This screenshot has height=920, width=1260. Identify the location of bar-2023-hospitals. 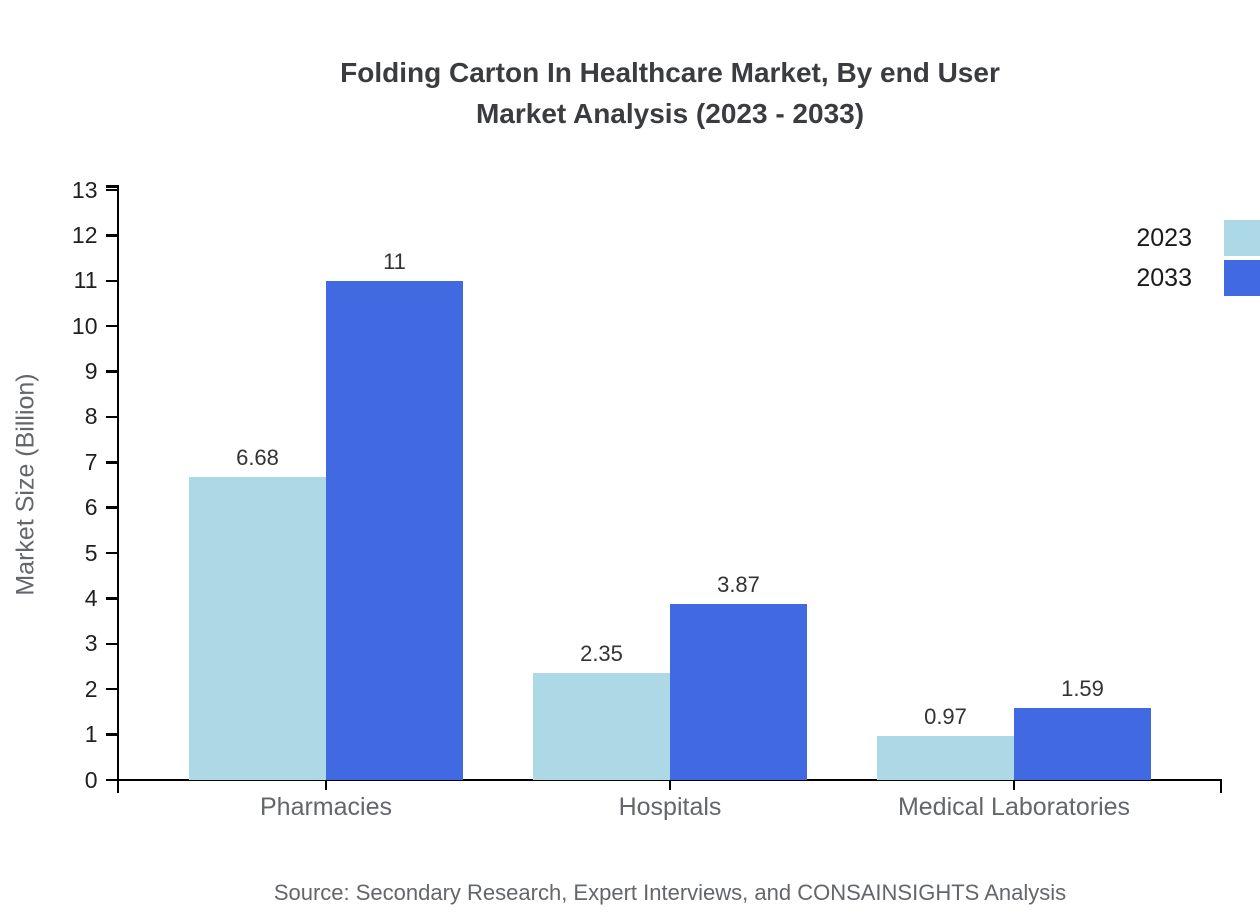
(601, 726).